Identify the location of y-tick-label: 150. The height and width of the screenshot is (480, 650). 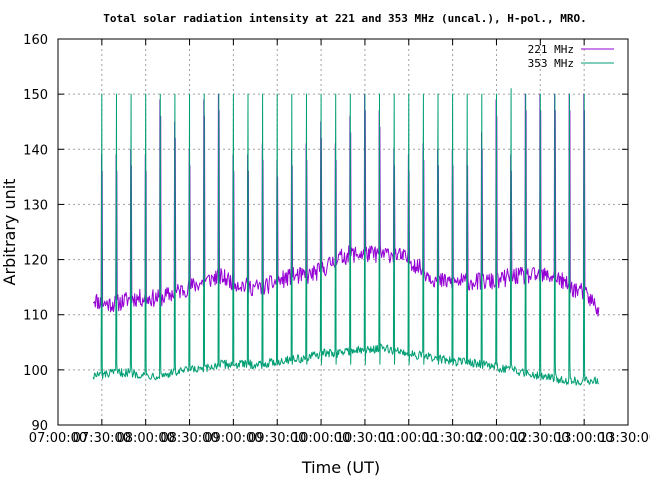
(35, 95).